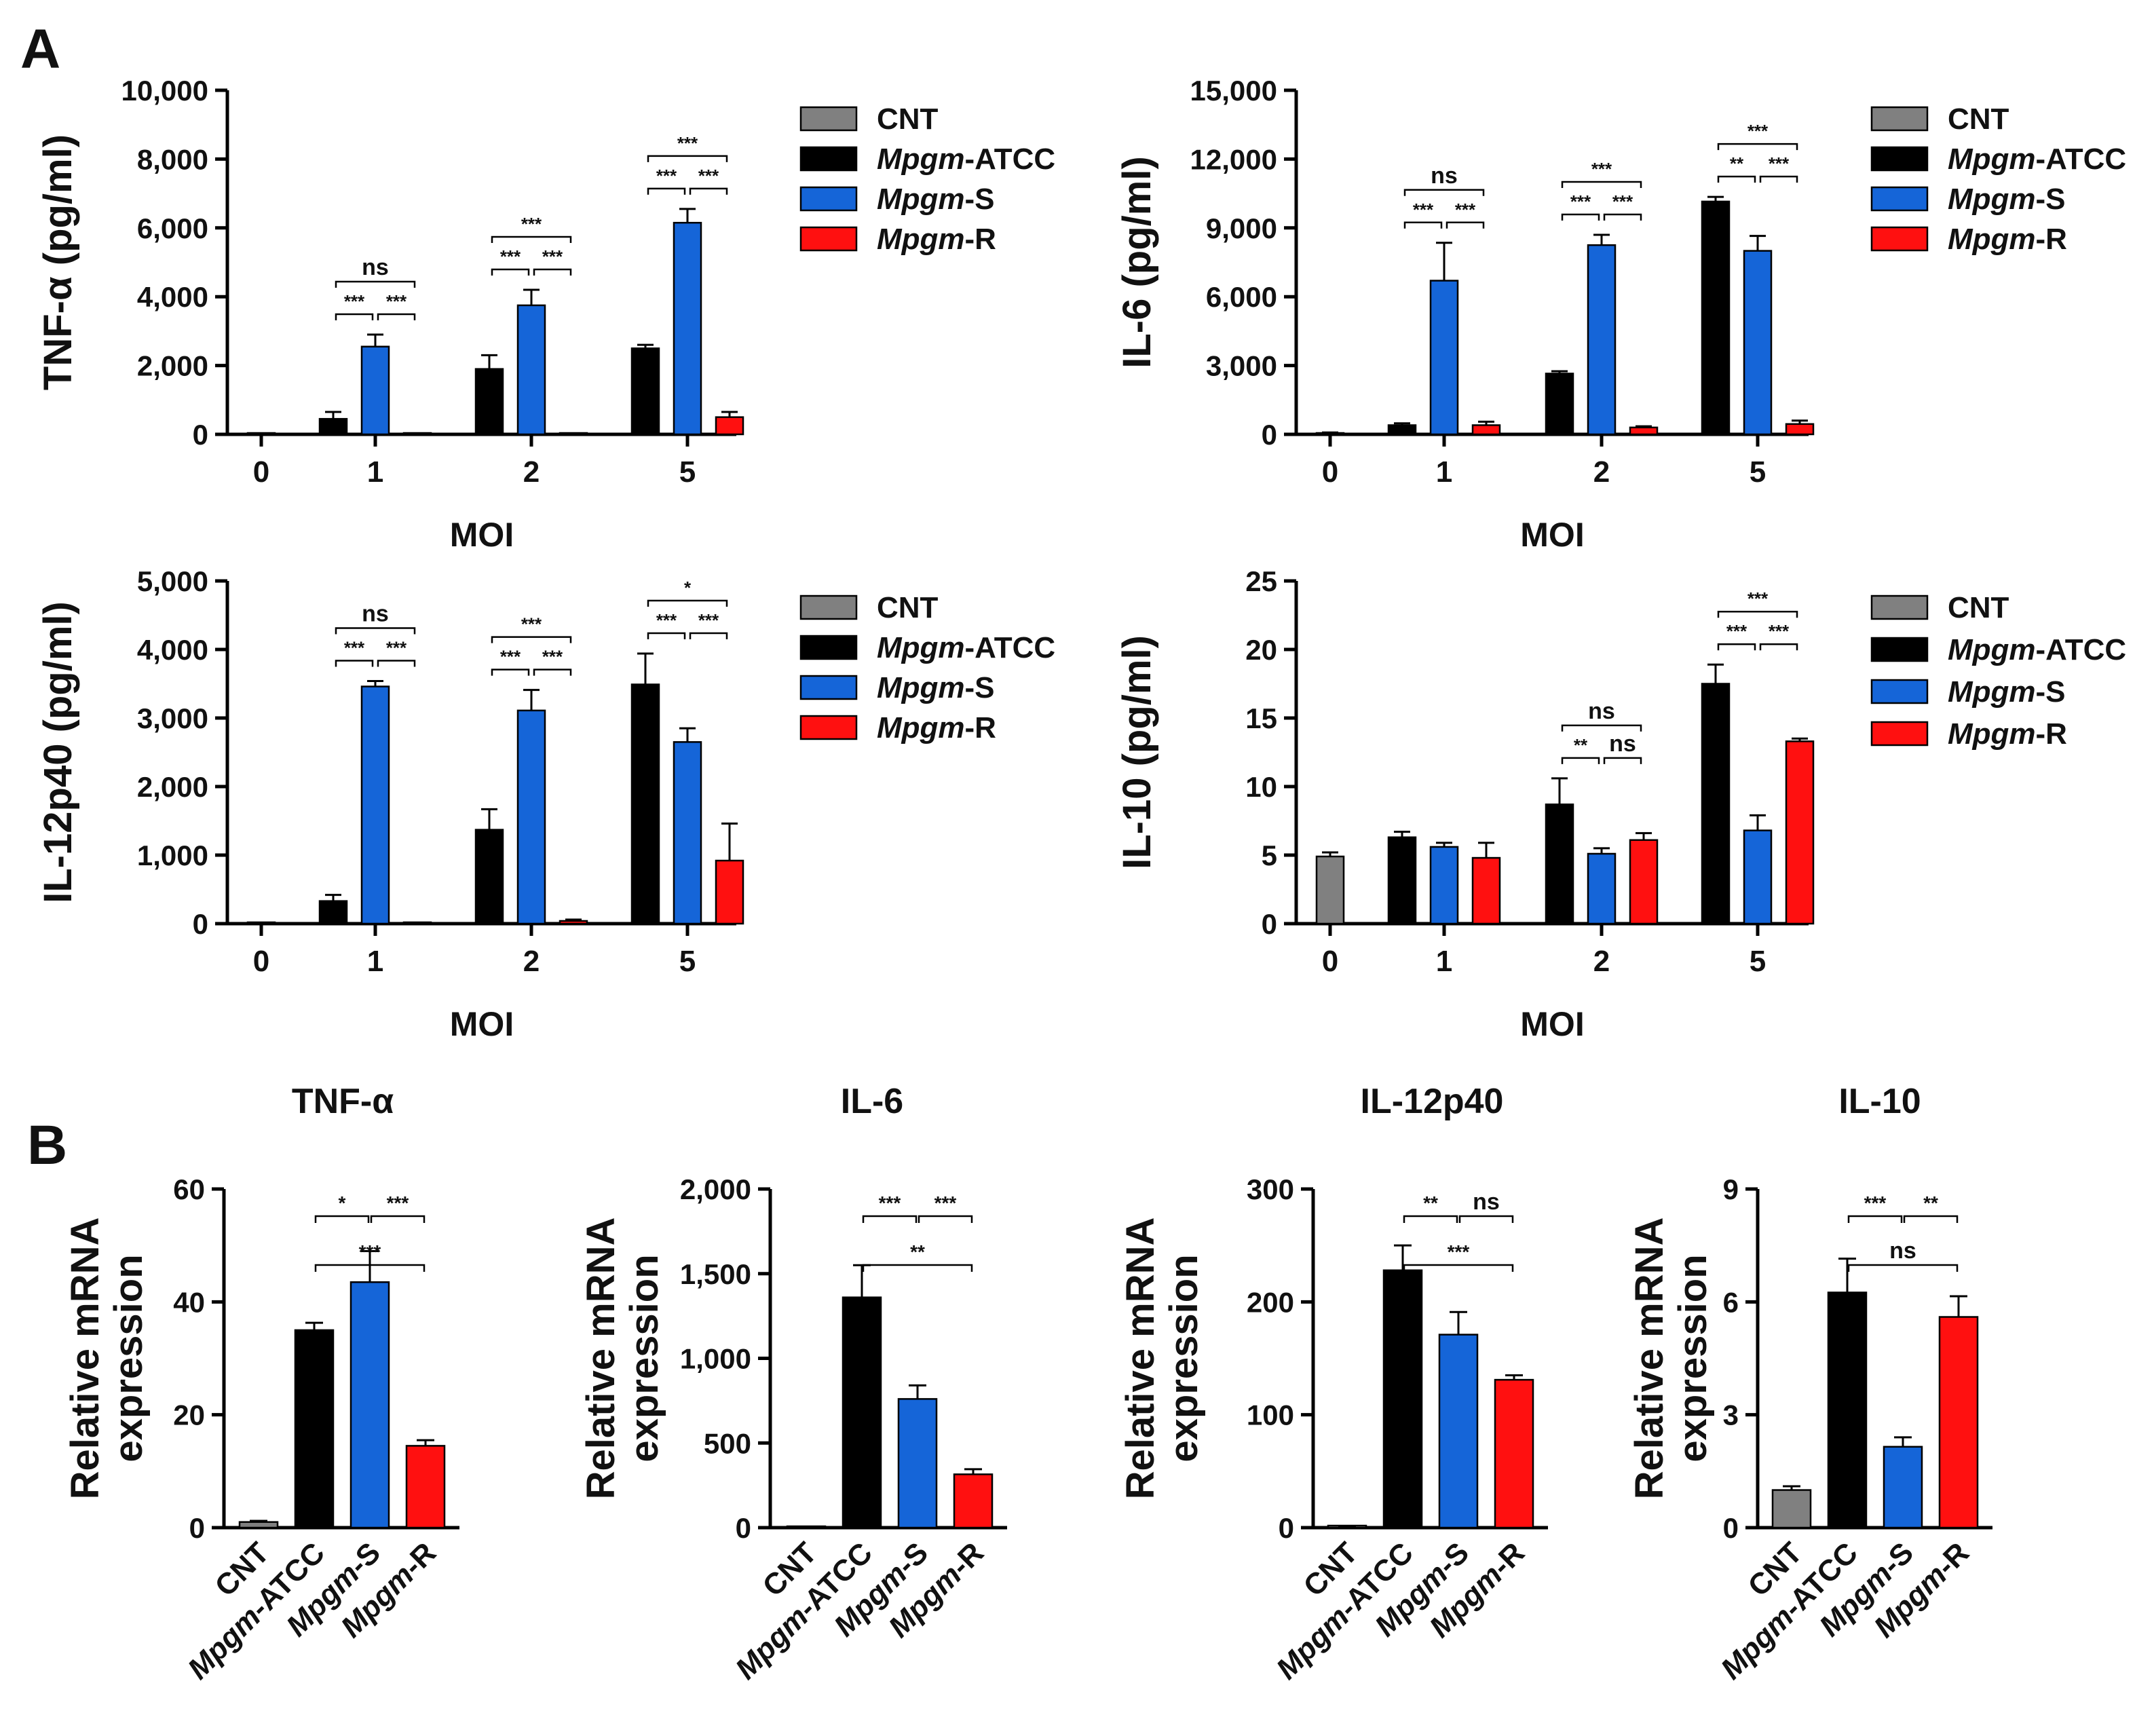 The image size is (2154, 1736). Describe the element at coordinates (1233, 159) in the screenshot. I see `y-tick-label: 12,000` at that location.